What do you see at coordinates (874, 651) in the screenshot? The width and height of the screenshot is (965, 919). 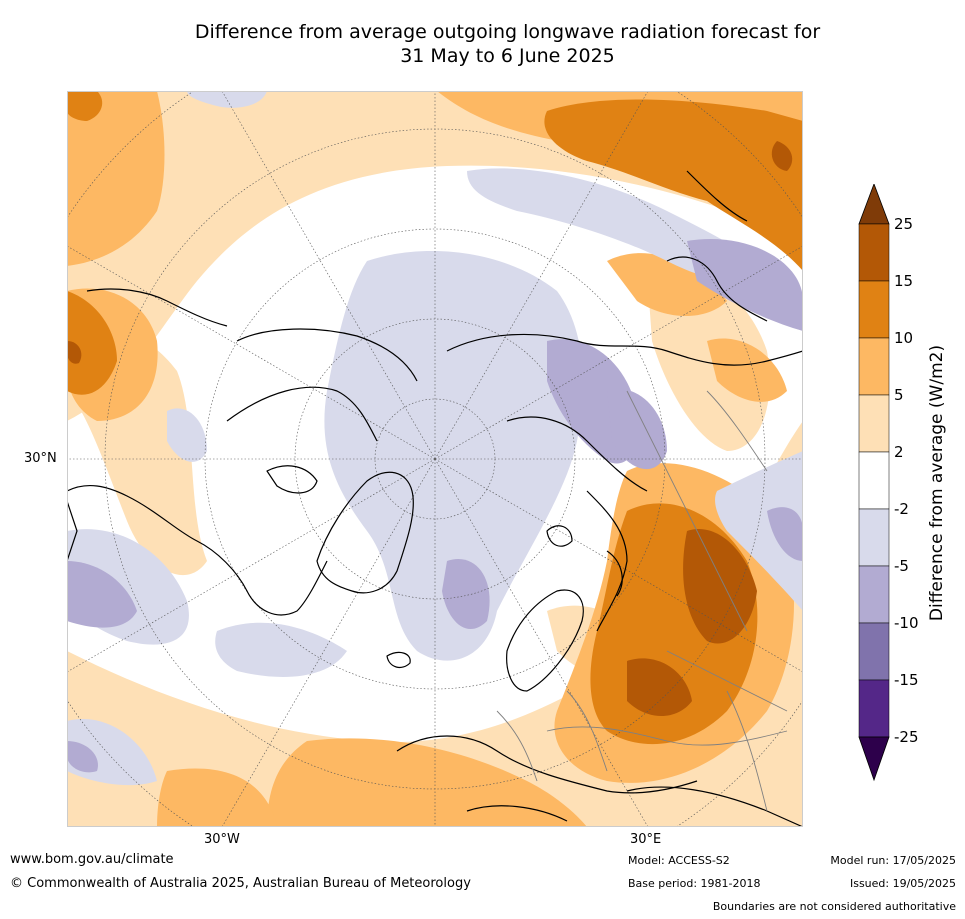 I see `colorbar-bin-minus10-minus15` at bounding box center [874, 651].